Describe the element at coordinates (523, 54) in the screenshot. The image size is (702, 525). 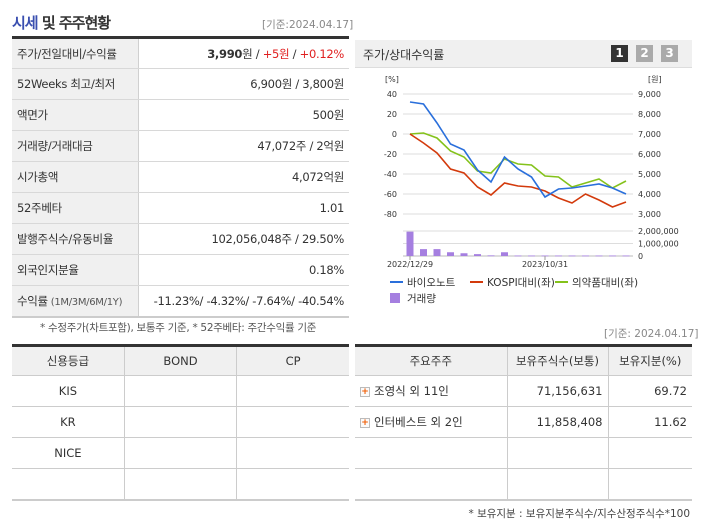
I see `chart-header: 주가/상대수익률 1 2 3` at that location.